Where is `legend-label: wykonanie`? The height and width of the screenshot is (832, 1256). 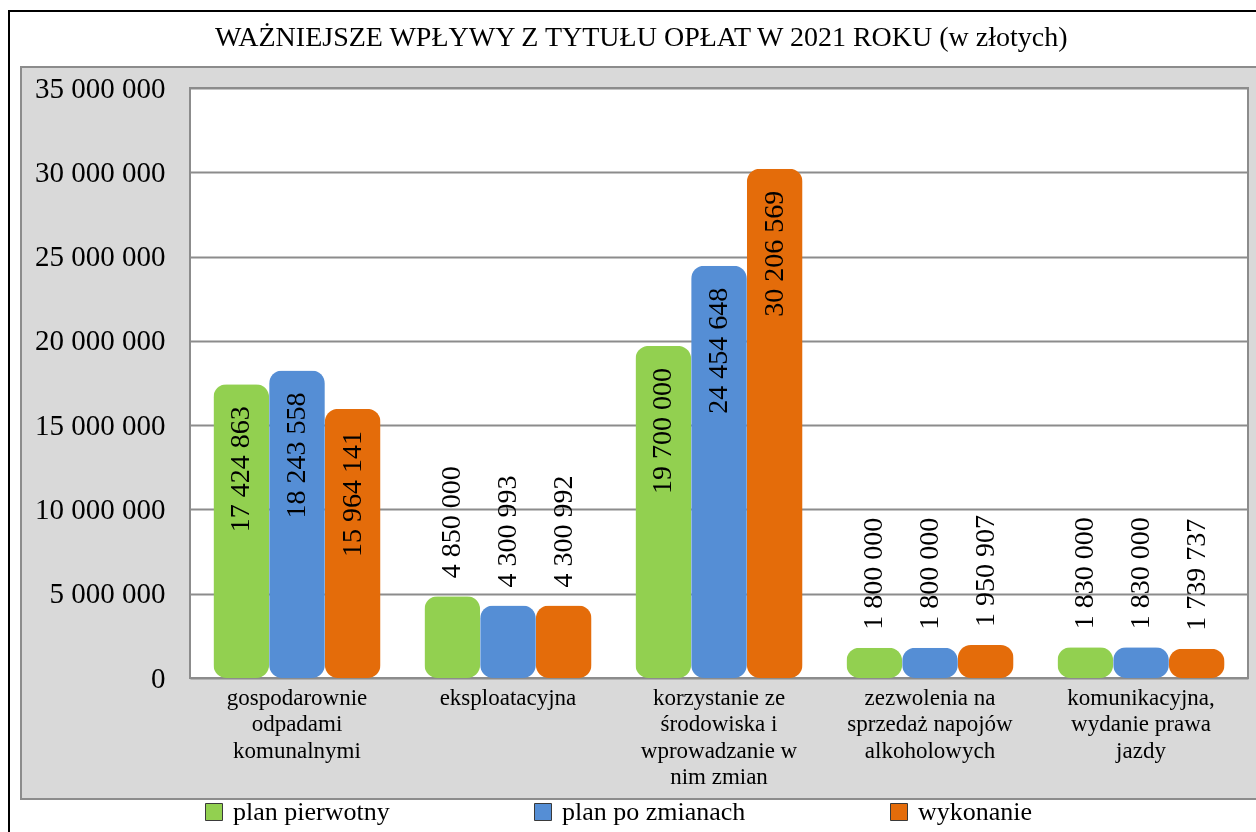
legend-label: wykonanie is located at coordinates (975, 811).